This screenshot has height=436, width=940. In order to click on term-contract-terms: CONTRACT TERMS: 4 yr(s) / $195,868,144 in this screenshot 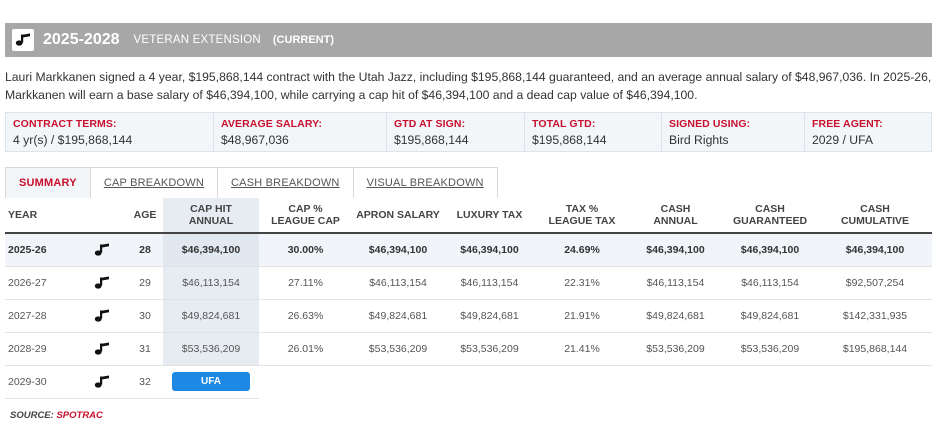, I will do `click(110, 132)`.